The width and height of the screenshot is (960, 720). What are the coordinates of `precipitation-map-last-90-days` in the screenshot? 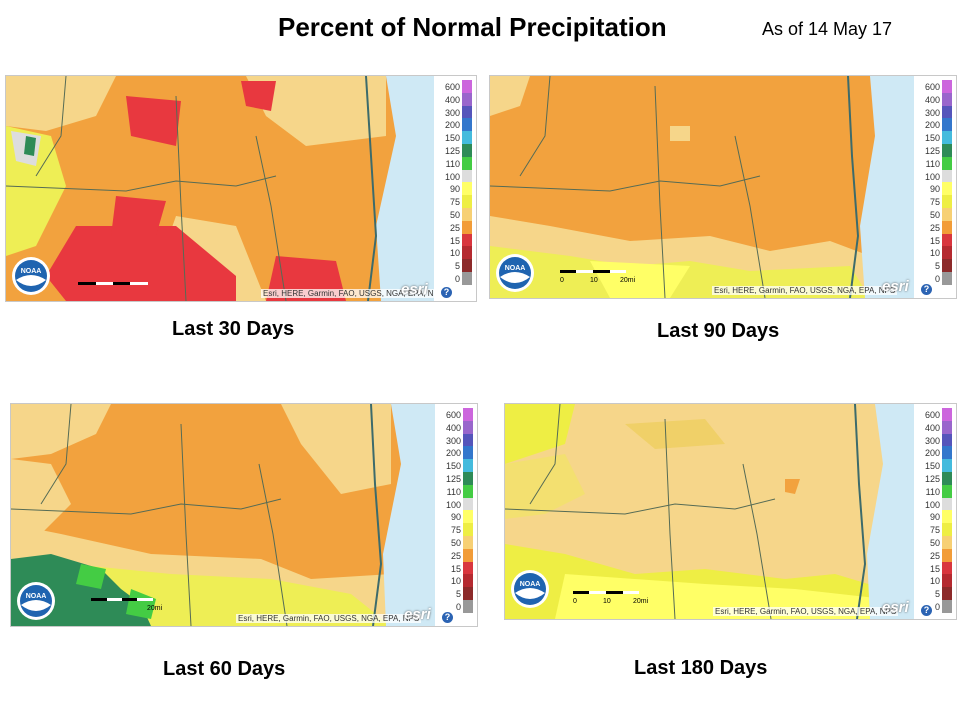 It's located at (702, 187).